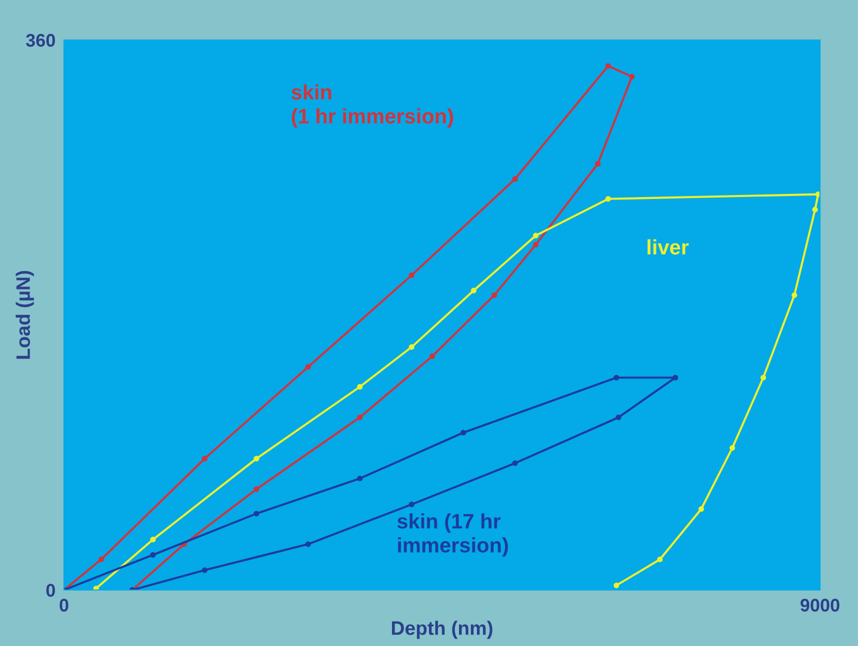 This screenshot has width=858, height=646. I want to click on y-tick-label: 360, so click(40, 40).